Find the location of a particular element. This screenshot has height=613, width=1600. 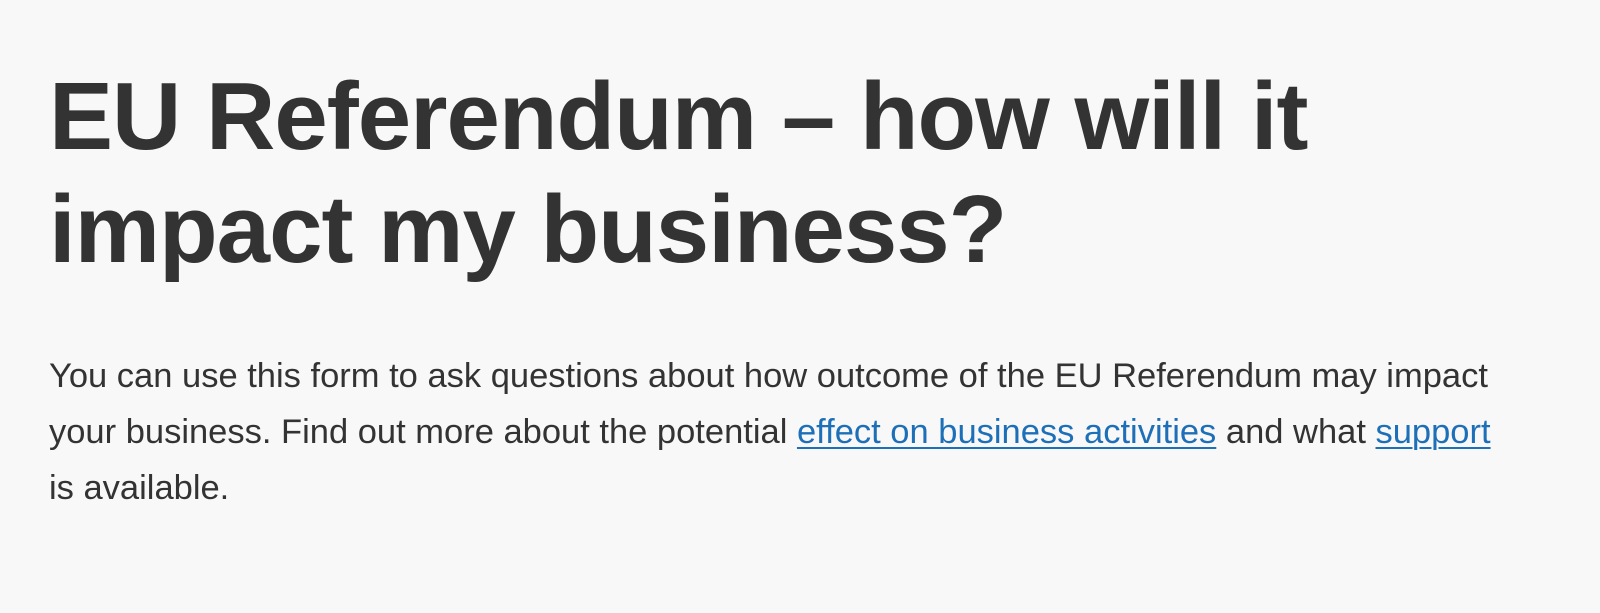

support-link: support is located at coordinates (1433, 432).